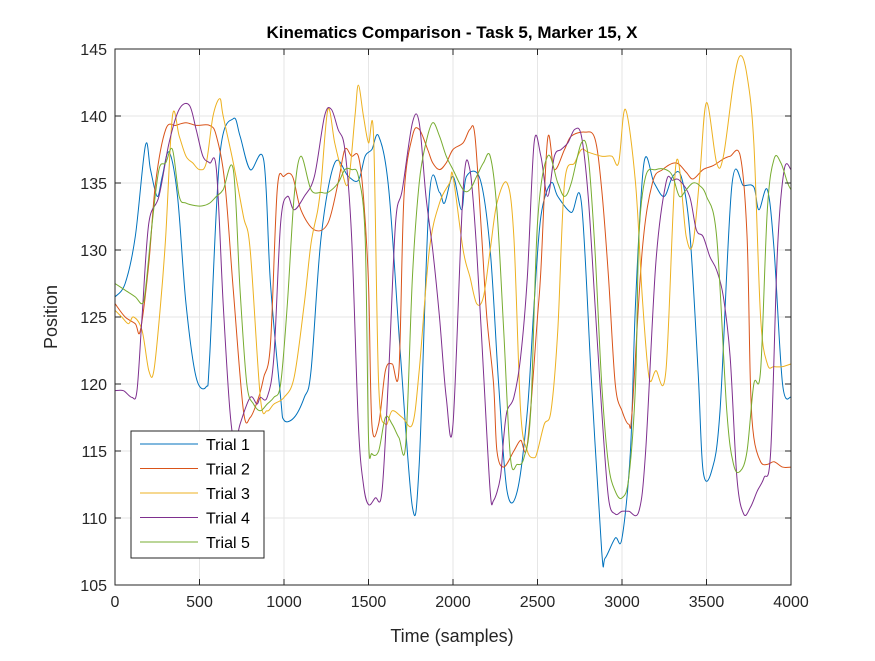 This screenshot has height=661, width=875. I want to click on legend-box, so click(197, 494).